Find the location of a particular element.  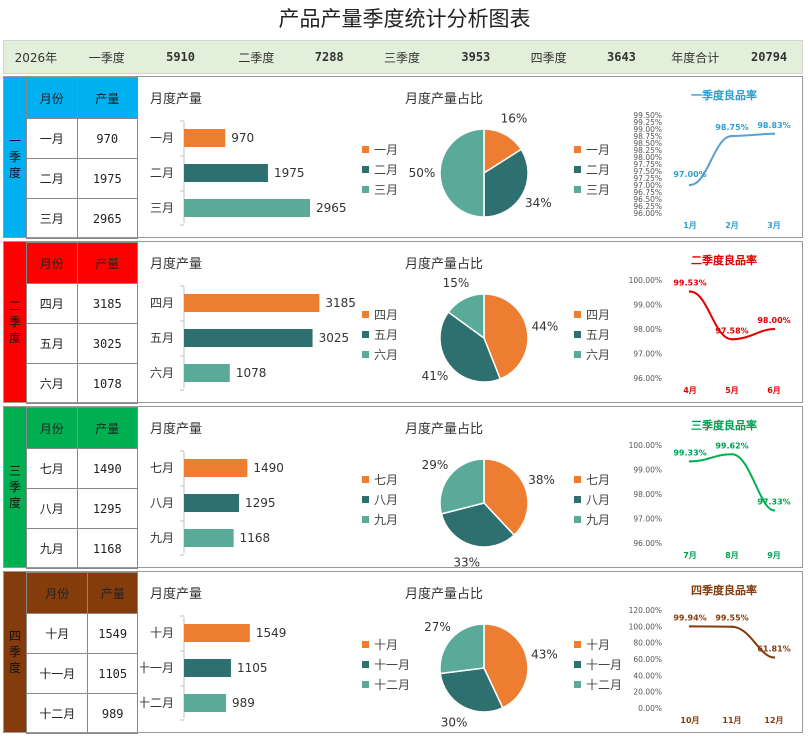

month-cell: 十二月 is located at coordinates (57, 713).